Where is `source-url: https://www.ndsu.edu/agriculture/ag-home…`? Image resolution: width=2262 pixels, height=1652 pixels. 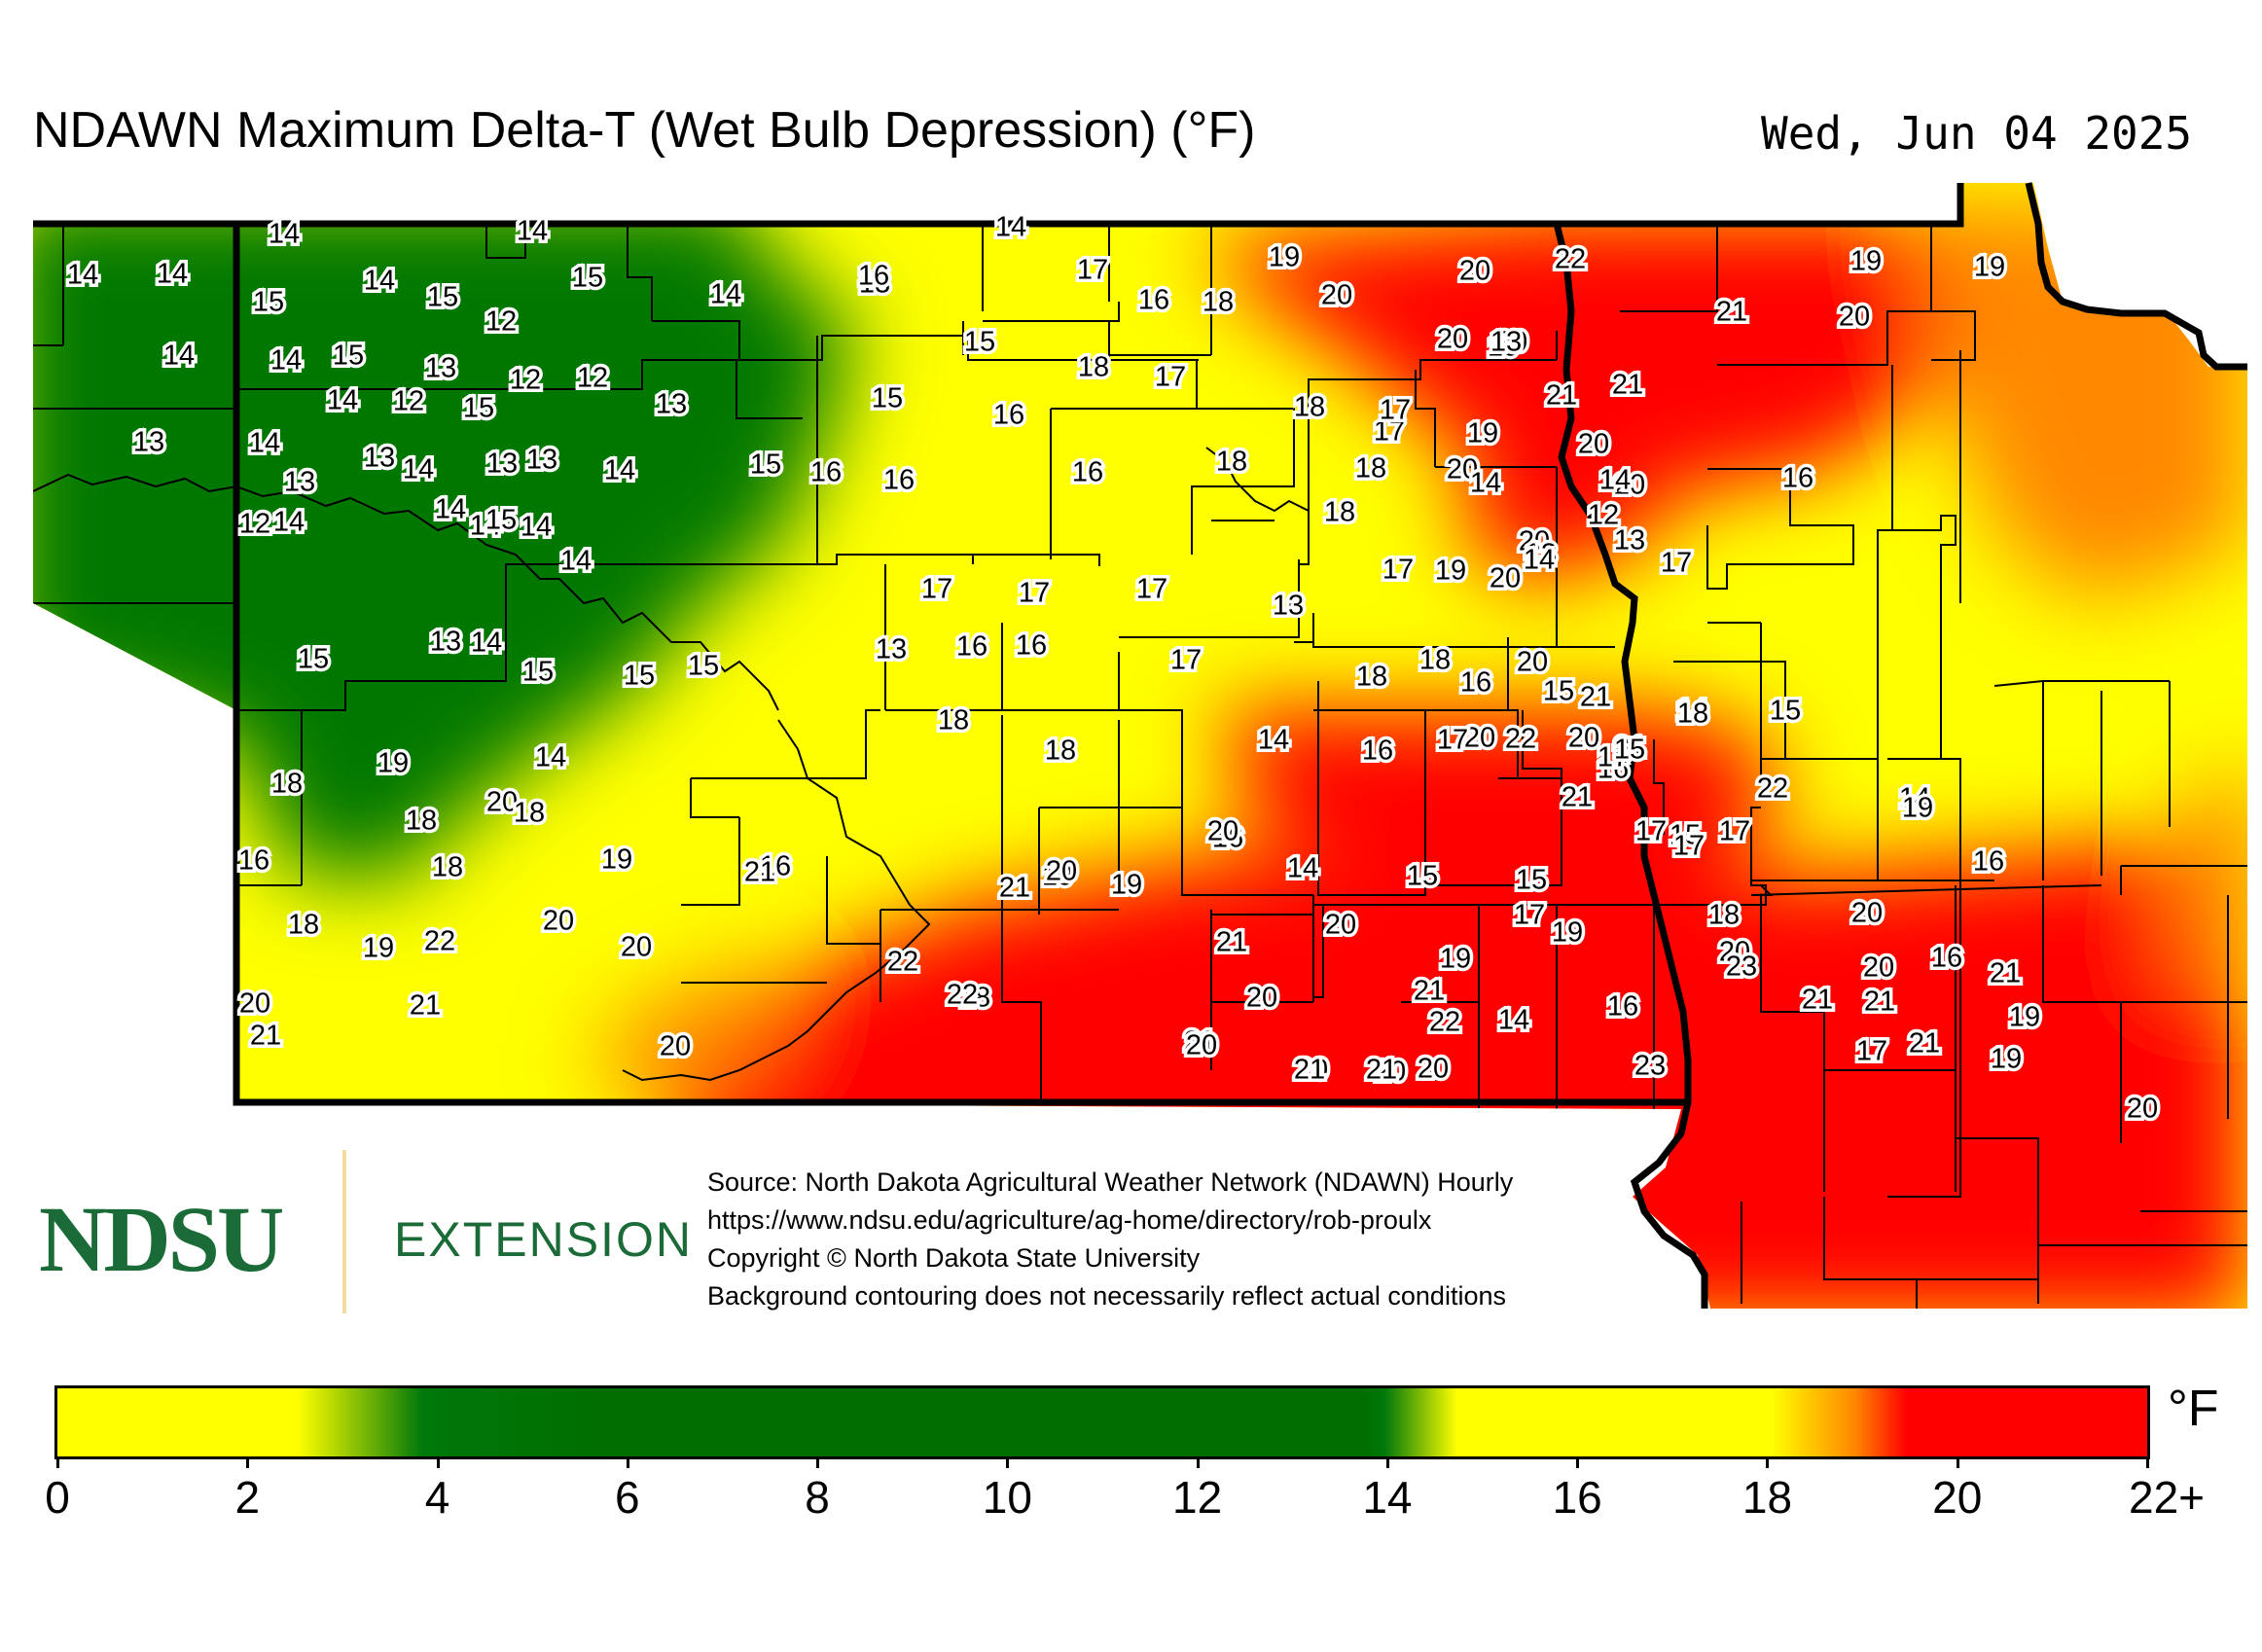 source-url: https://www.ndsu.edu/agriculture/ag-home… is located at coordinates (1069, 1220).